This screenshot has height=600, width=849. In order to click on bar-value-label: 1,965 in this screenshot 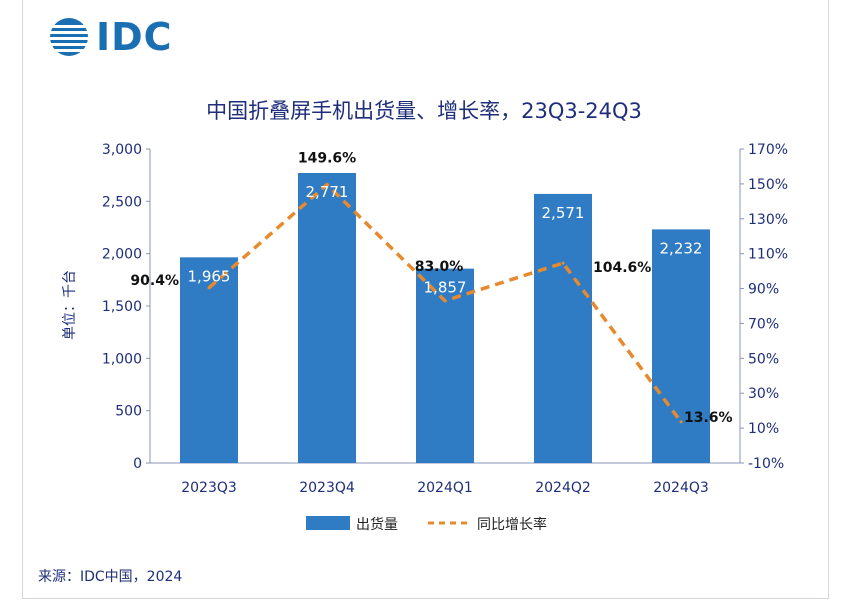, I will do `click(209, 276)`.